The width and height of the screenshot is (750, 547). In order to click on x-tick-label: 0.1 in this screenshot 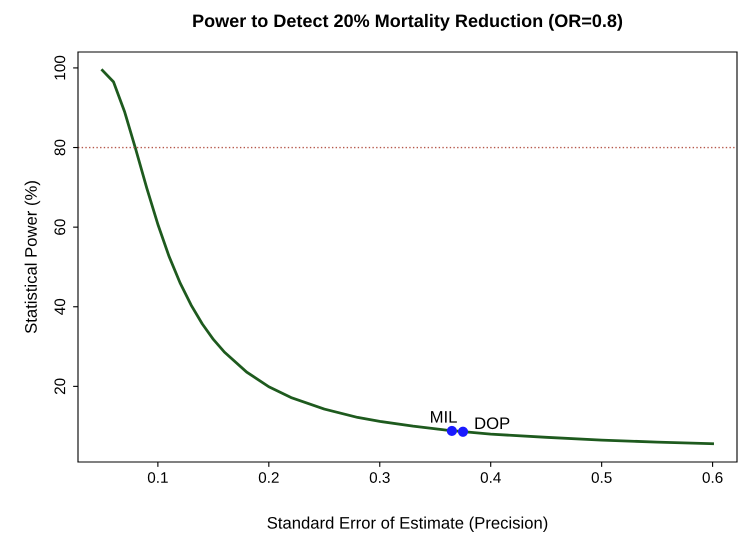, I will do `click(158, 477)`.